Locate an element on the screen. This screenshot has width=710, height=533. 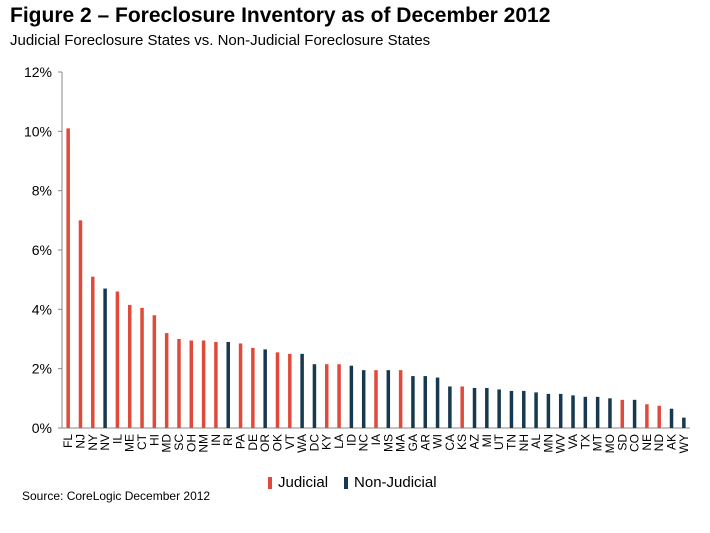
bar-nc is located at coordinates (363, 399).